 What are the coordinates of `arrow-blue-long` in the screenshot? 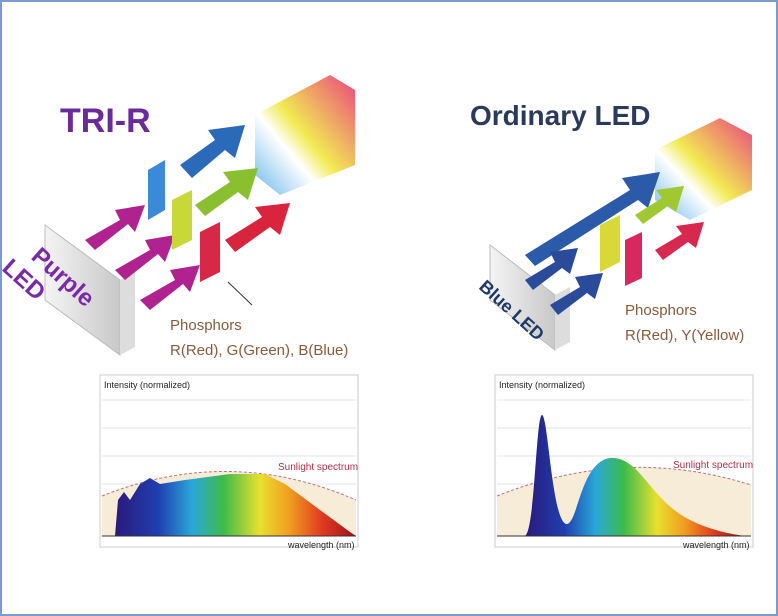 It's located at (592, 219).